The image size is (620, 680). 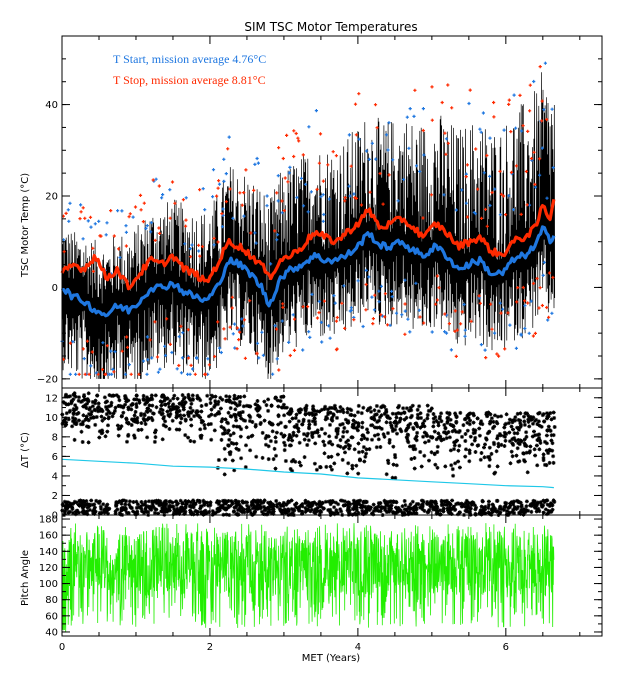 What do you see at coordinates (506, 647) in the screenshot?
I see `x-tick-label: 6` at bounding box center [506, 647].